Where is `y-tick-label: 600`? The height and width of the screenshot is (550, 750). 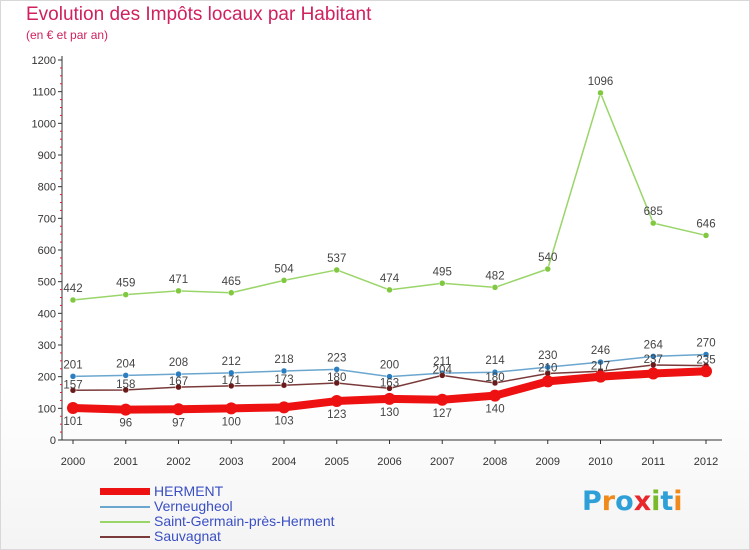
y-tick-label: 600 is located at coordinates (47, 251).